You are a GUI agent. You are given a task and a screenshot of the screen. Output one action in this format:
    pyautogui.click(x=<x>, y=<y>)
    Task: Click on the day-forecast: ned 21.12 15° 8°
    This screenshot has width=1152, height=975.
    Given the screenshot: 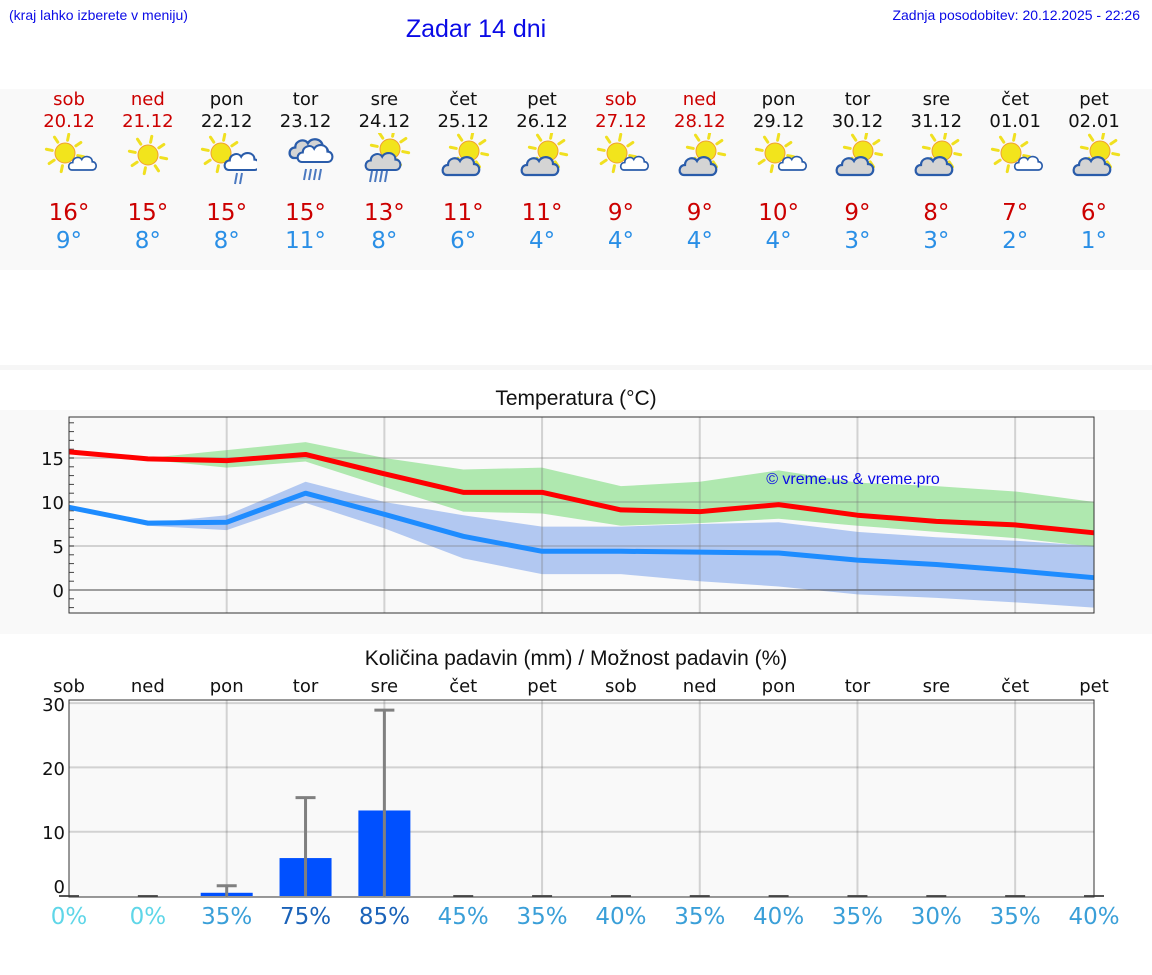 What is the action you would take?
    pyautogui.click(x=147, y=172)
    